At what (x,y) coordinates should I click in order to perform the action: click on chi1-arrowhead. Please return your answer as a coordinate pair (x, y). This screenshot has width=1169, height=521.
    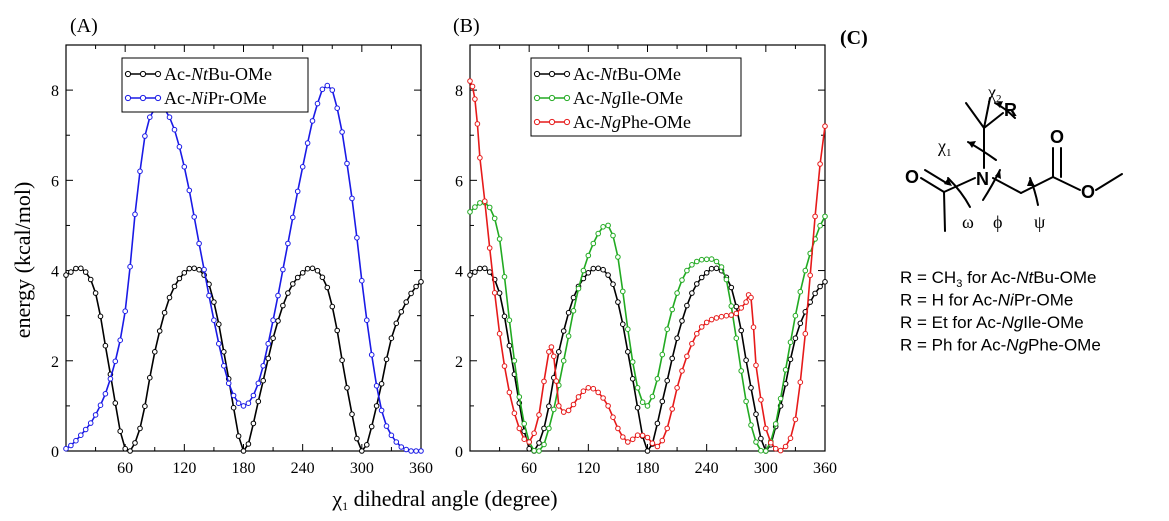
    Looking at the image, I should click on (972, 144).